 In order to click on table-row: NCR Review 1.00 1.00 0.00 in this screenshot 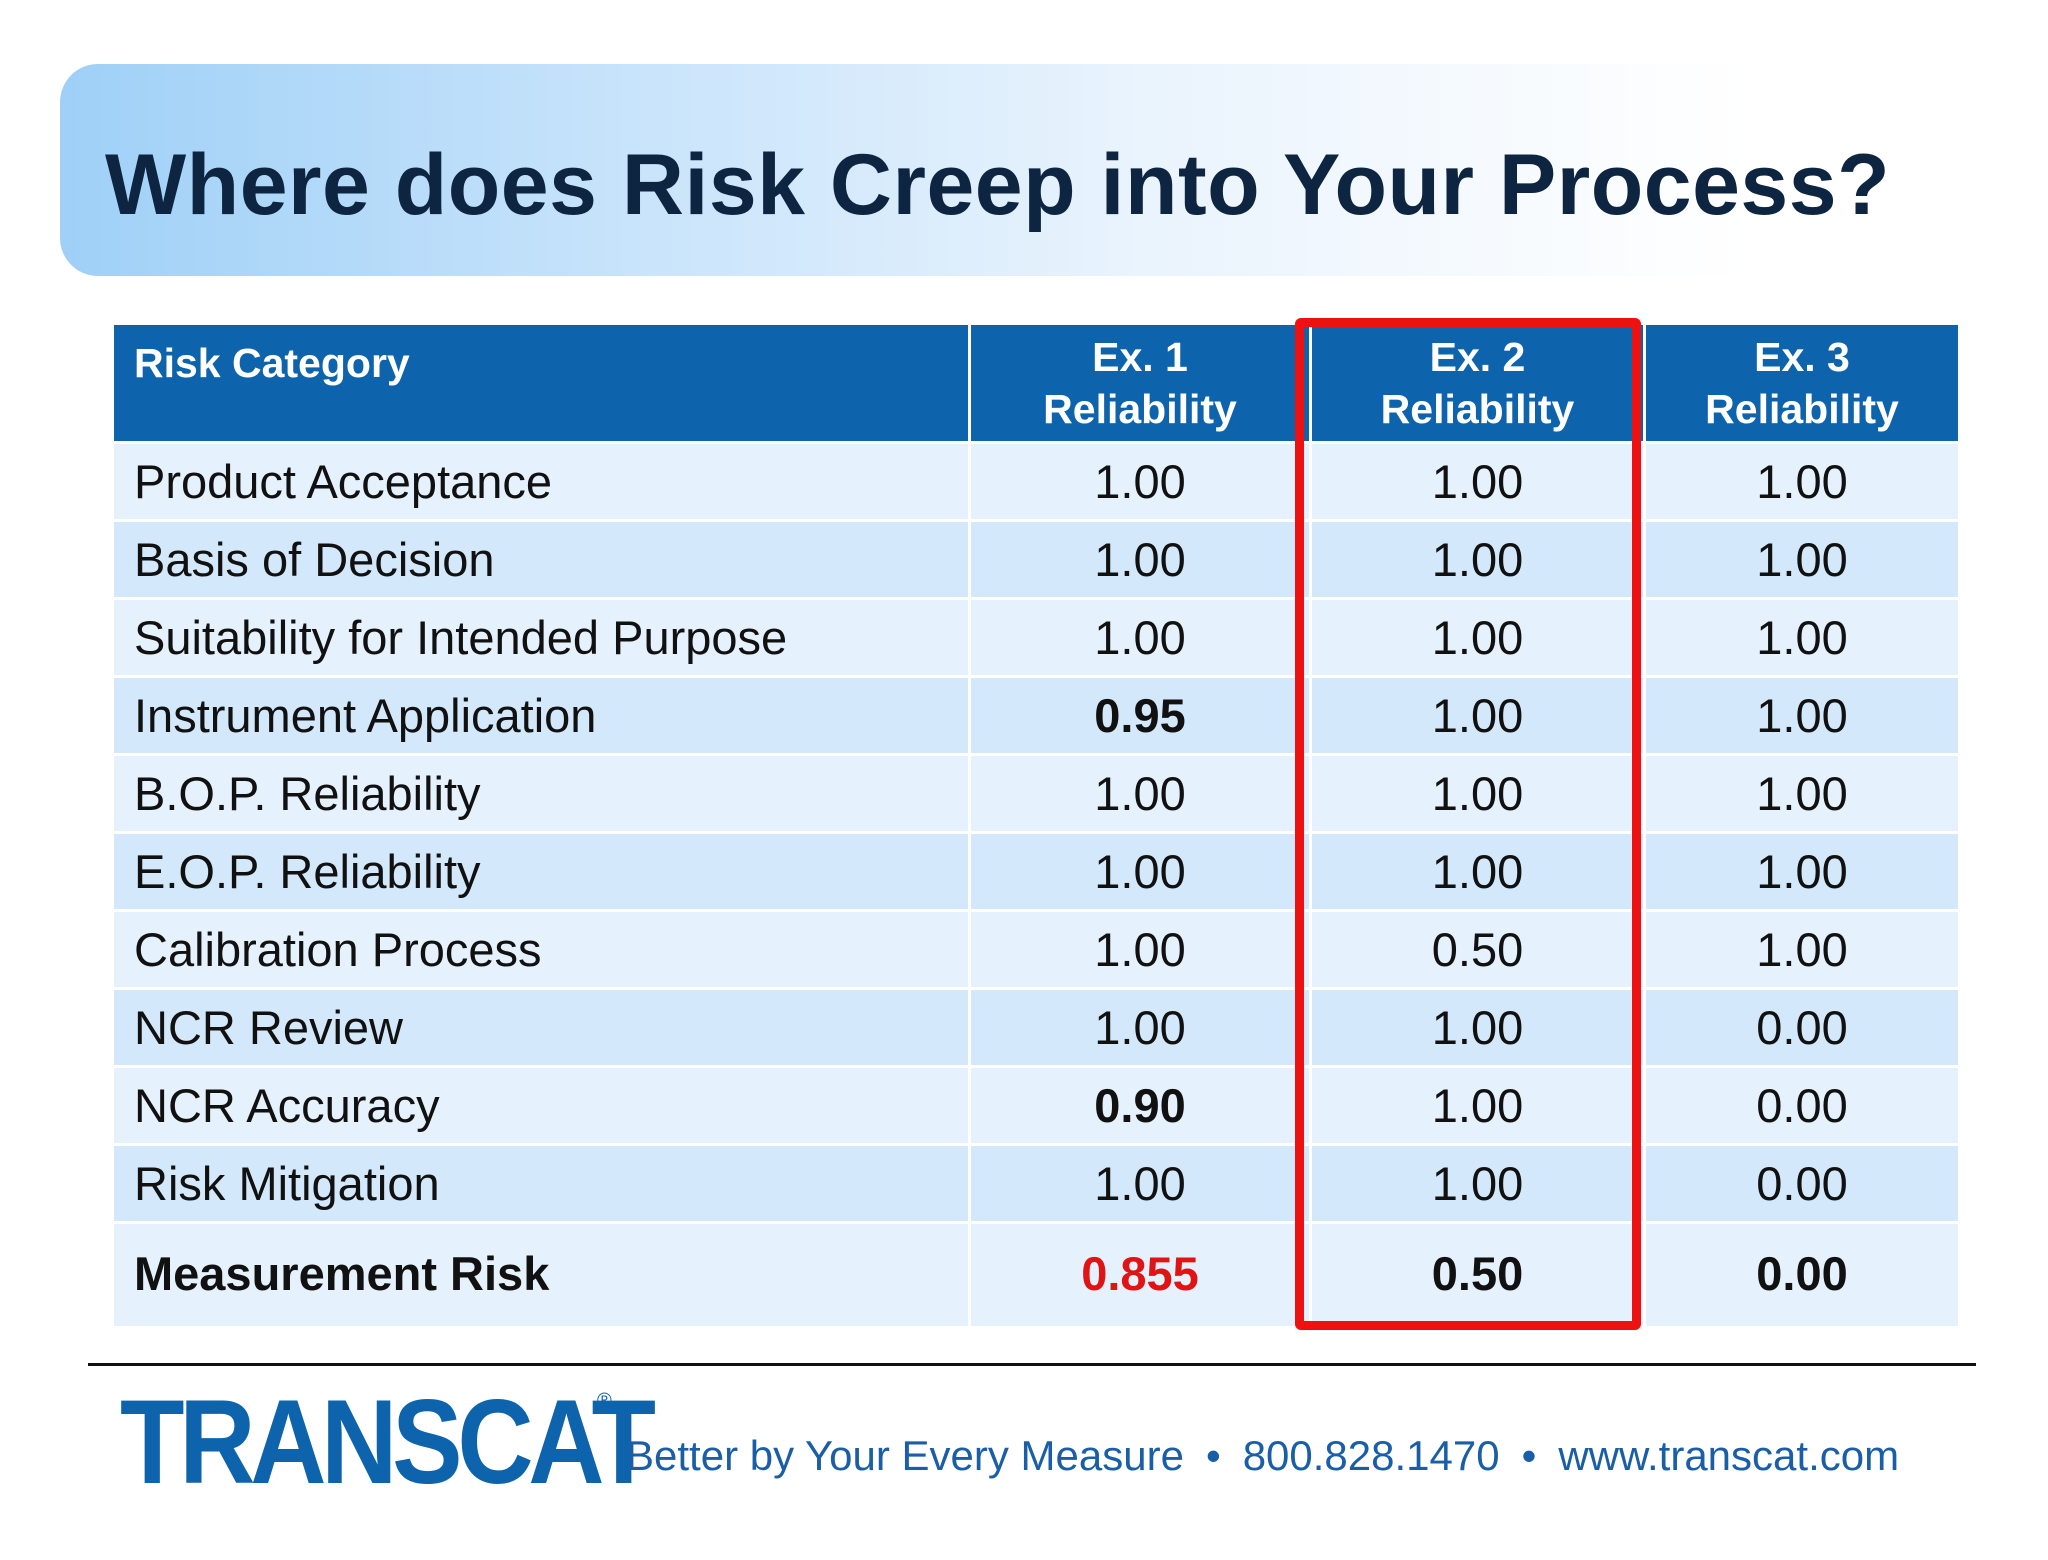, I will do `click(1036, 1027)`.